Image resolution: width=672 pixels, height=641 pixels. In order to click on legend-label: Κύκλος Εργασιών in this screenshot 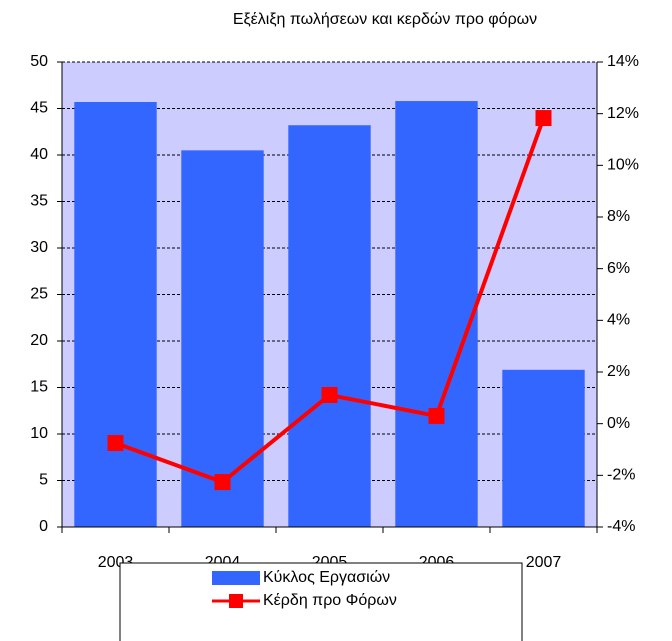, I will do `click(326, 577)`.